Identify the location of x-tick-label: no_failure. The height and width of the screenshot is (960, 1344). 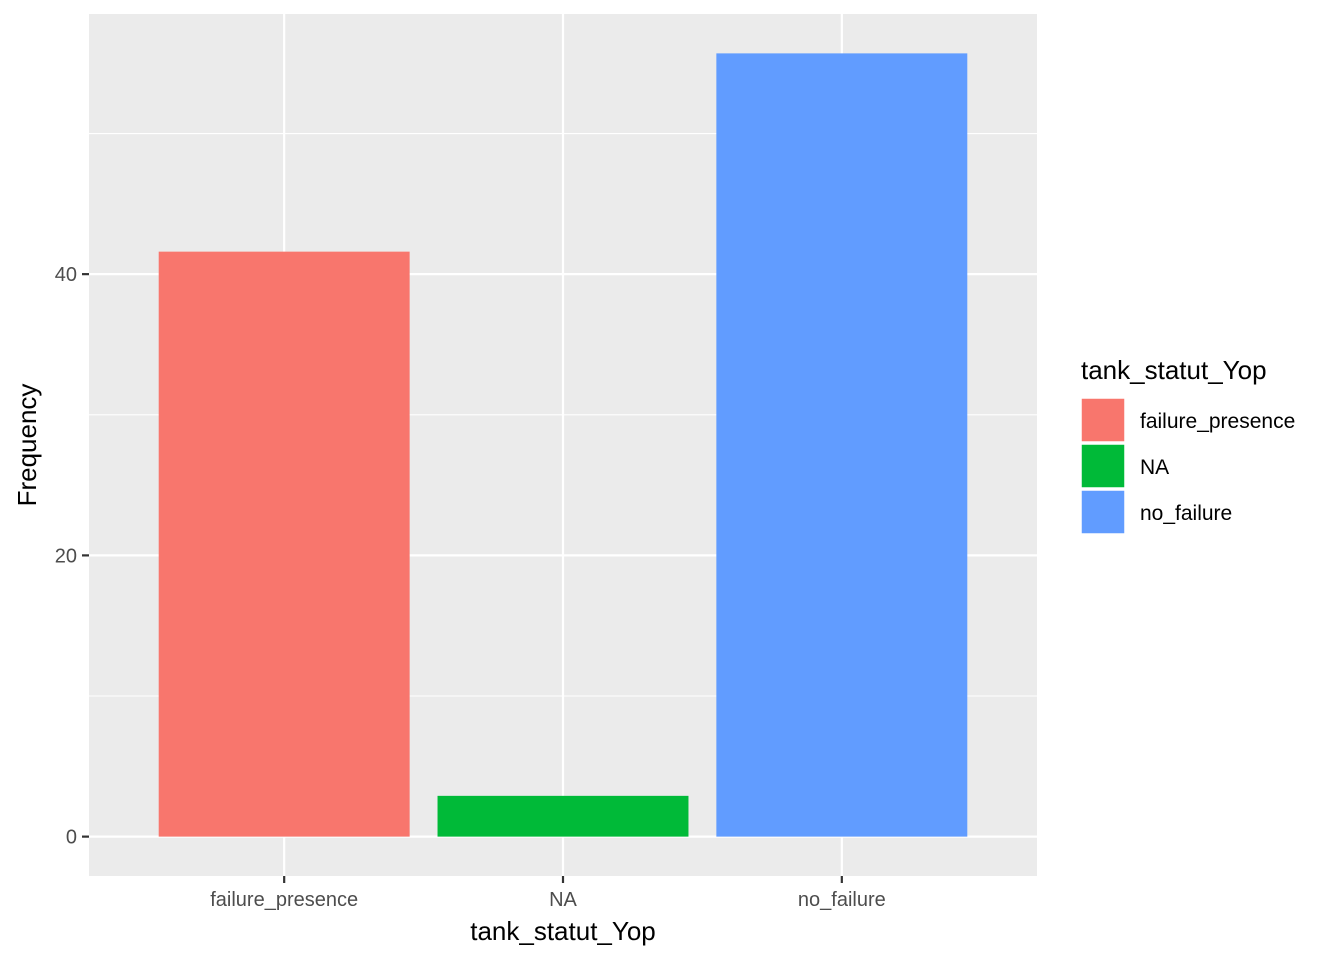
(842, 900).